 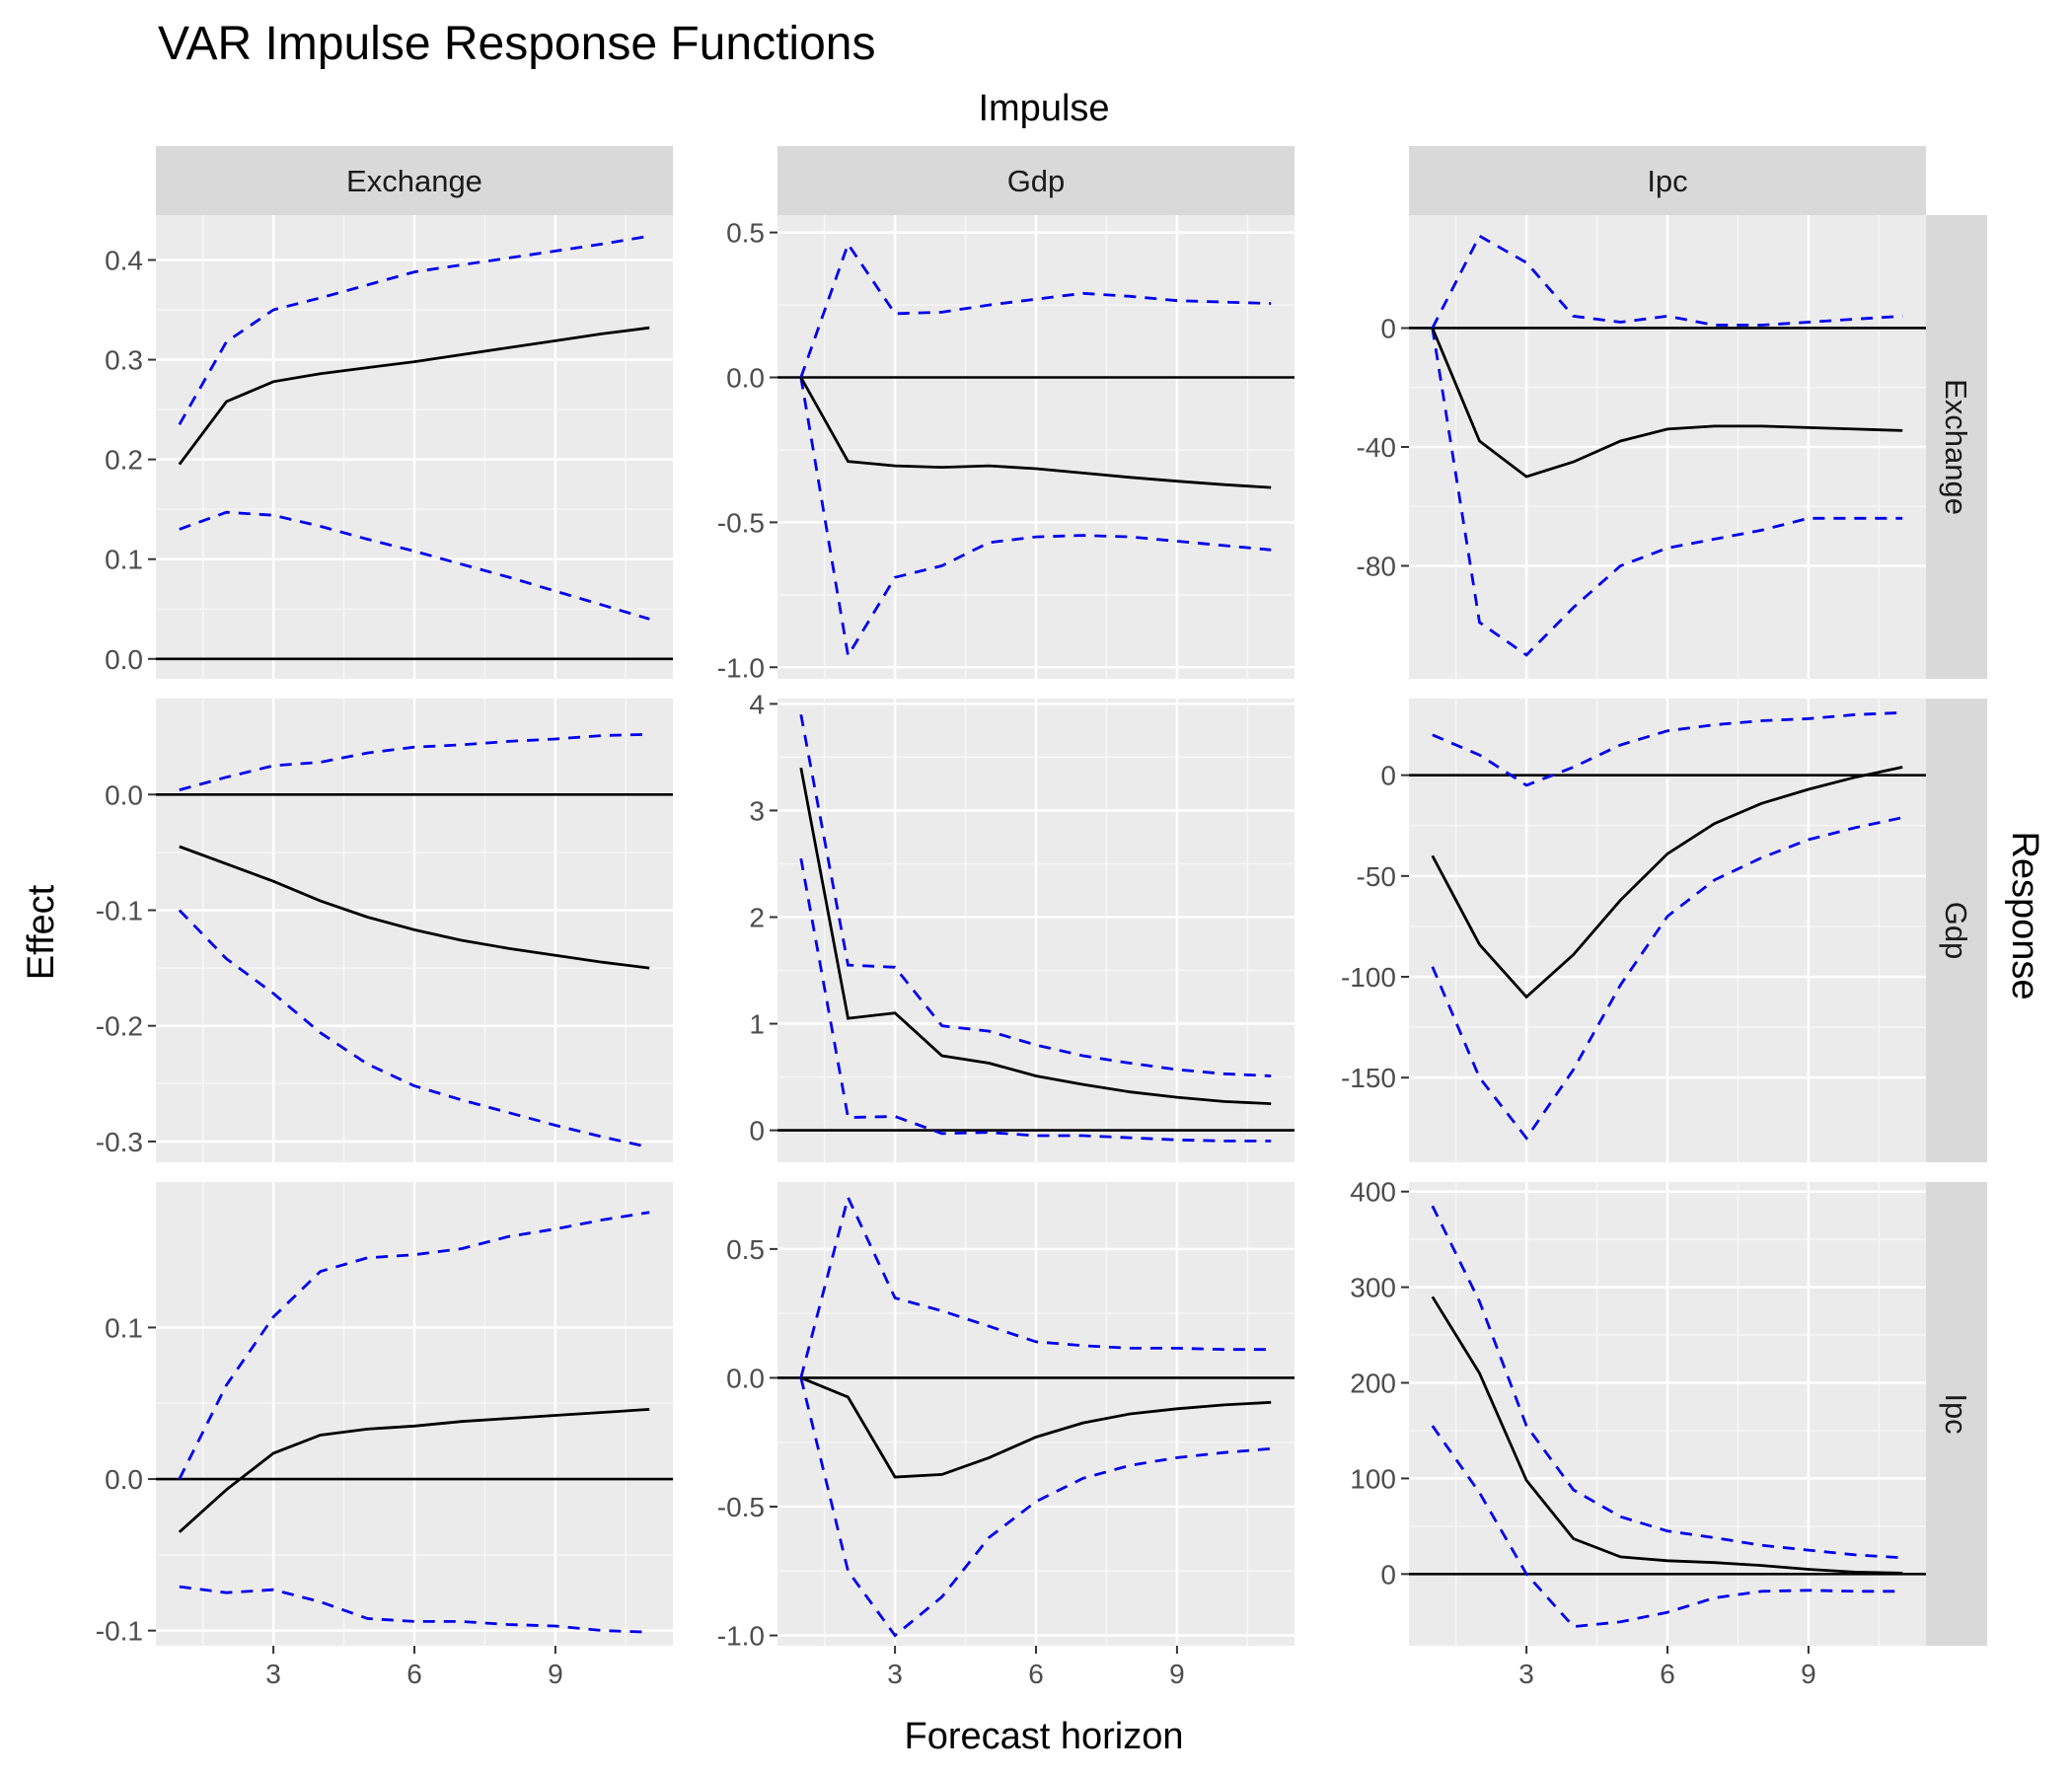 I want to click on impulse-strip-gdp, so click(x=1036, y=180).